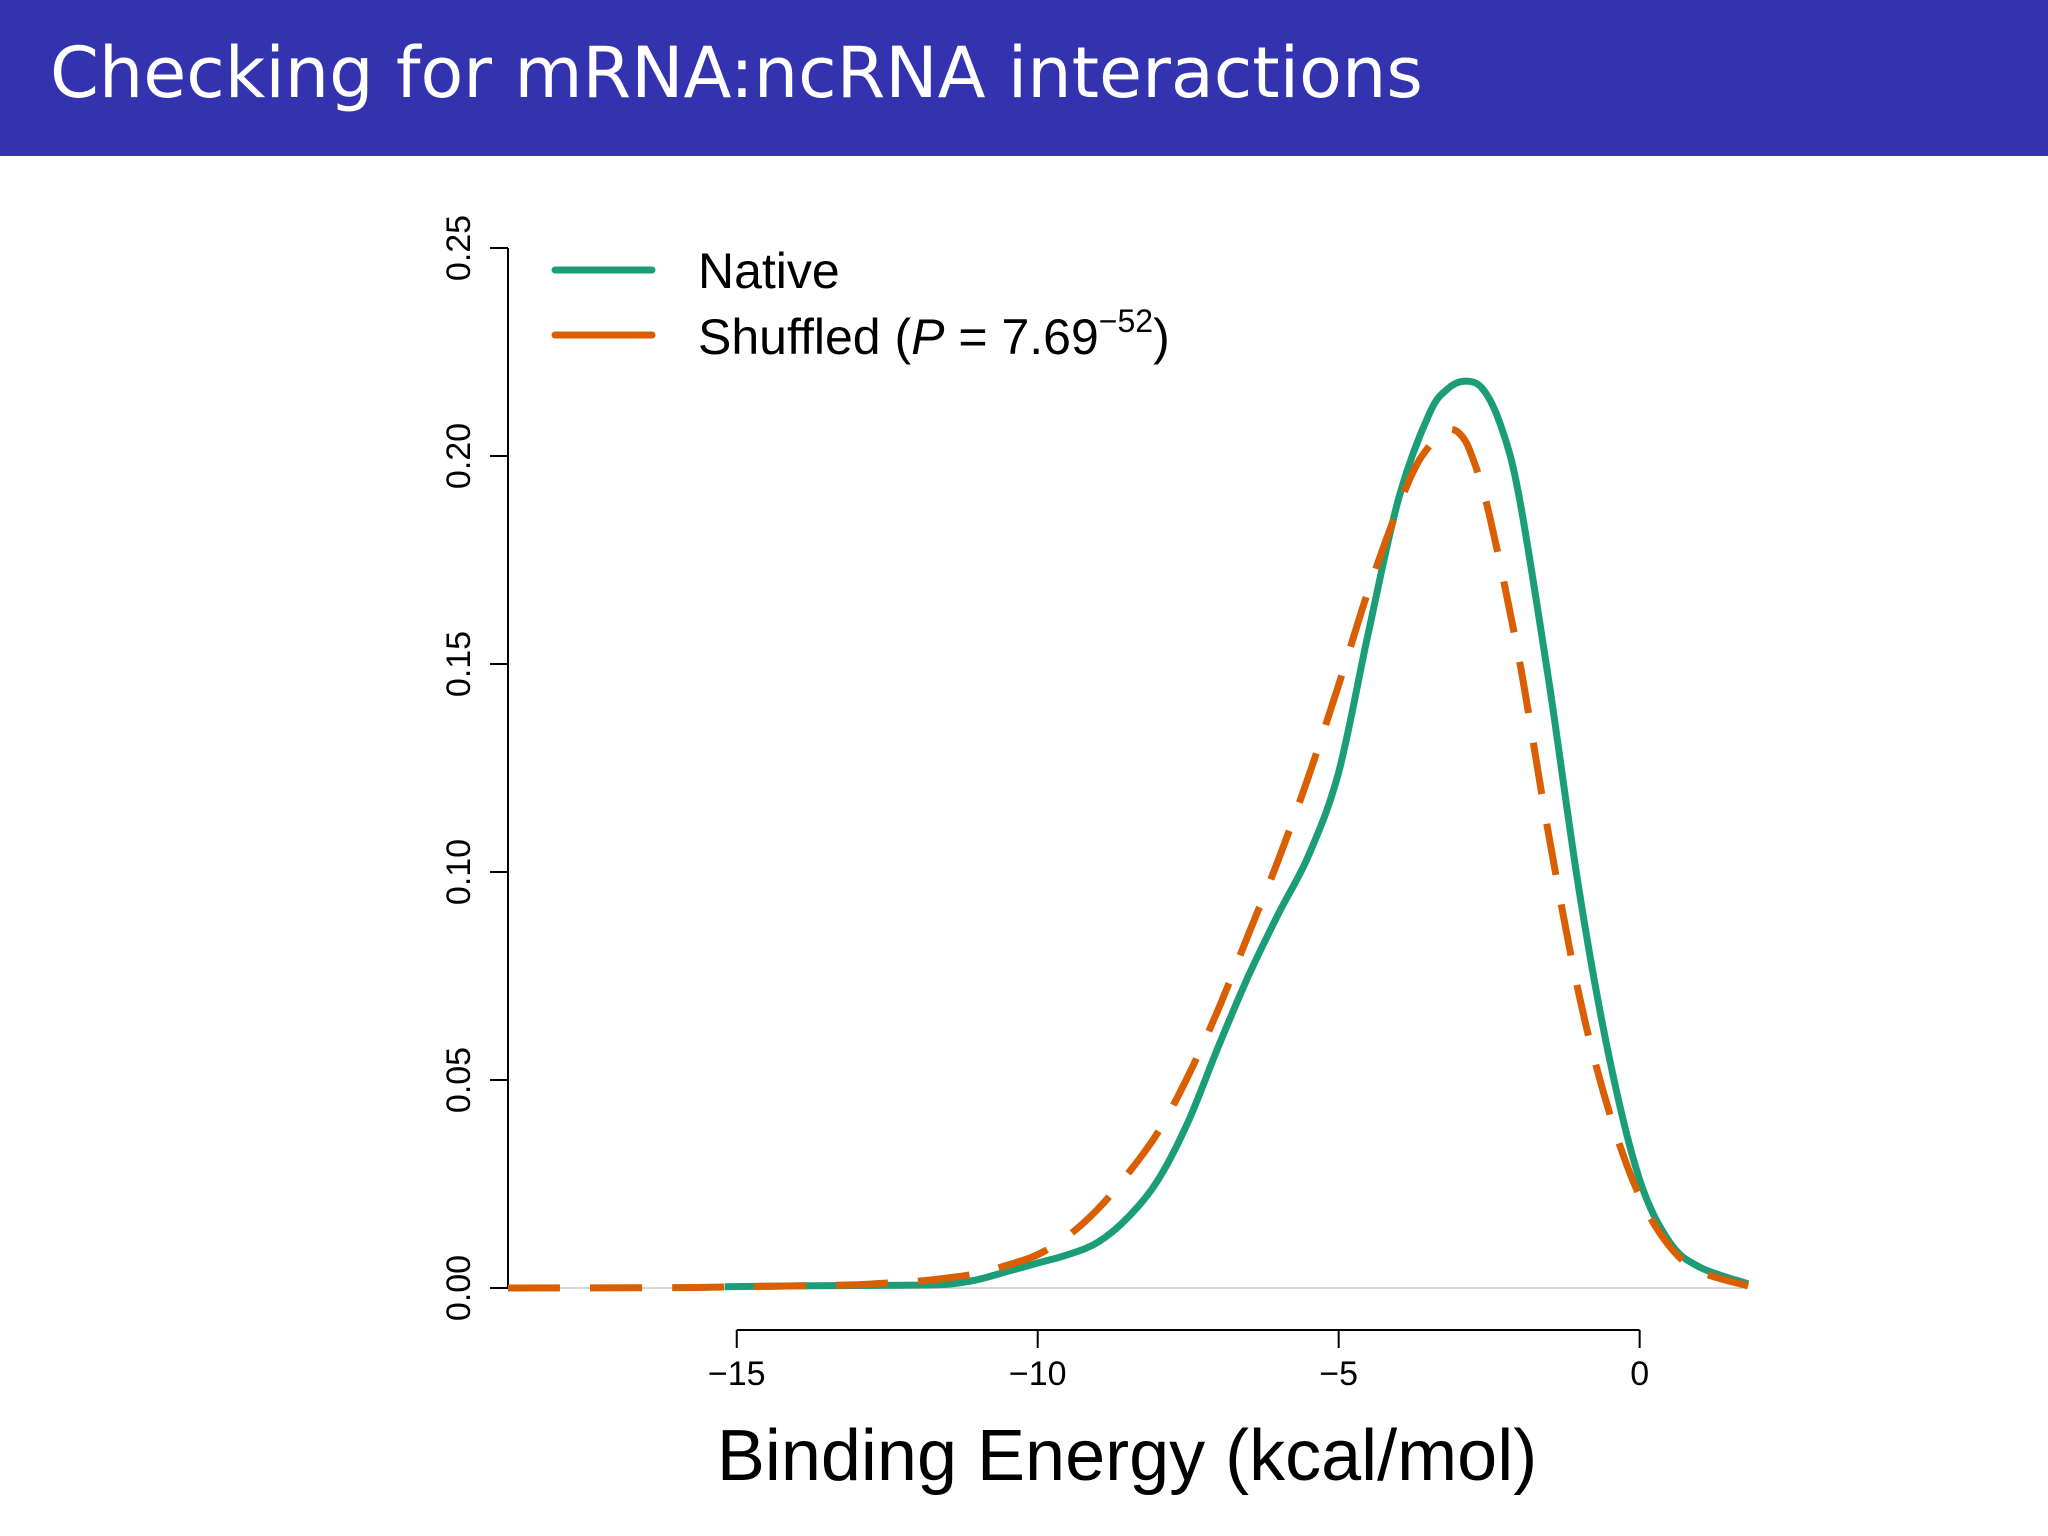  I want to click on legend-native-label: Native, so click(769, 271).